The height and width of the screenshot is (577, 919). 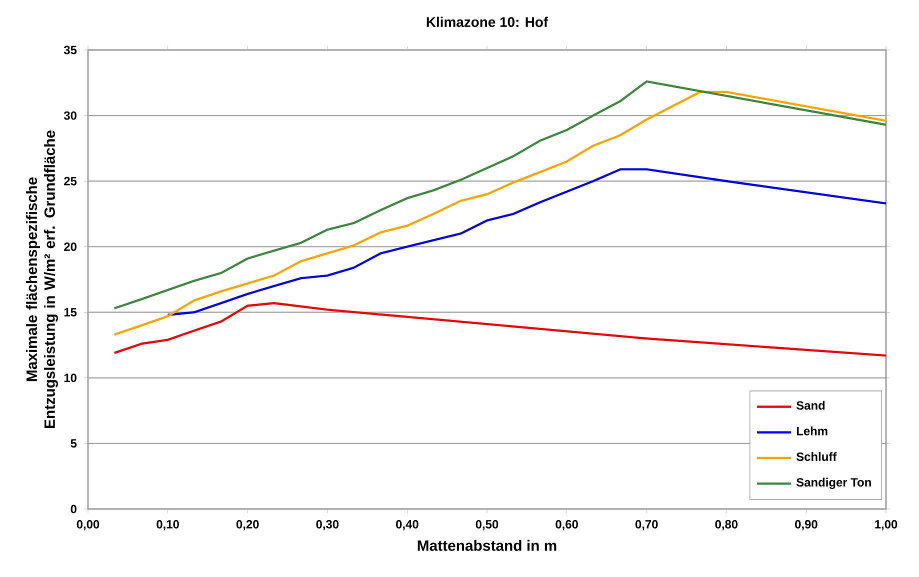 What do you see at coordinates (42, 279) in the screenshot?
I see `y-axis-title: Maximale flächenspezifische Entzugsleistung in W/m² erf. Grundfläche` at bounding box center [42, 279].